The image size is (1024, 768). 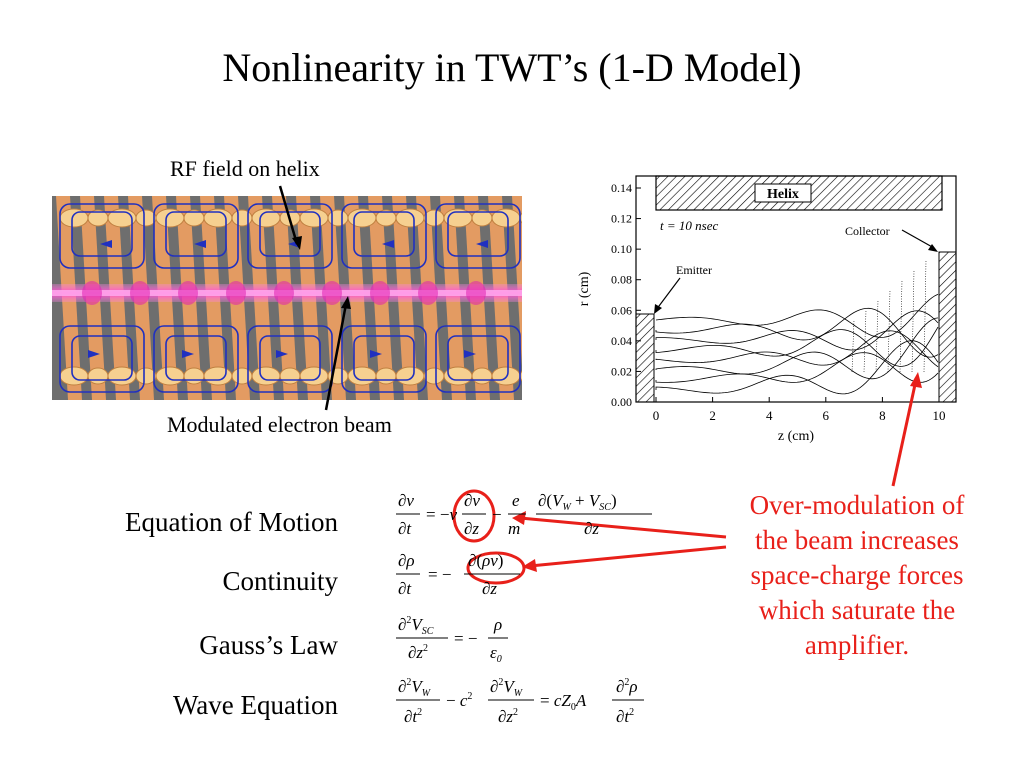 What do you see at coordinates (621, 249) in the screenshot?
I see `y-tick-label: 0.10` at bounding box center [621, 249].